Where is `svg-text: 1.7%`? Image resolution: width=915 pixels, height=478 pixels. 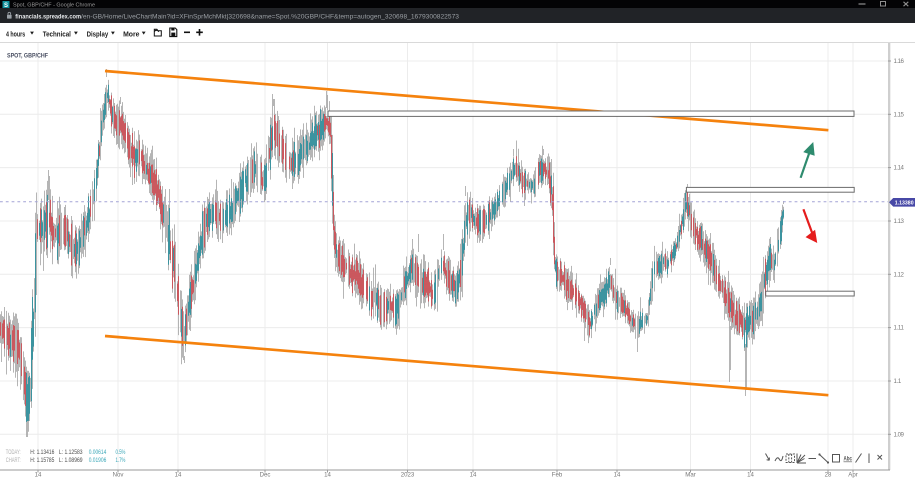 svg-text: 1.7% is located at coordinates (121, 460).